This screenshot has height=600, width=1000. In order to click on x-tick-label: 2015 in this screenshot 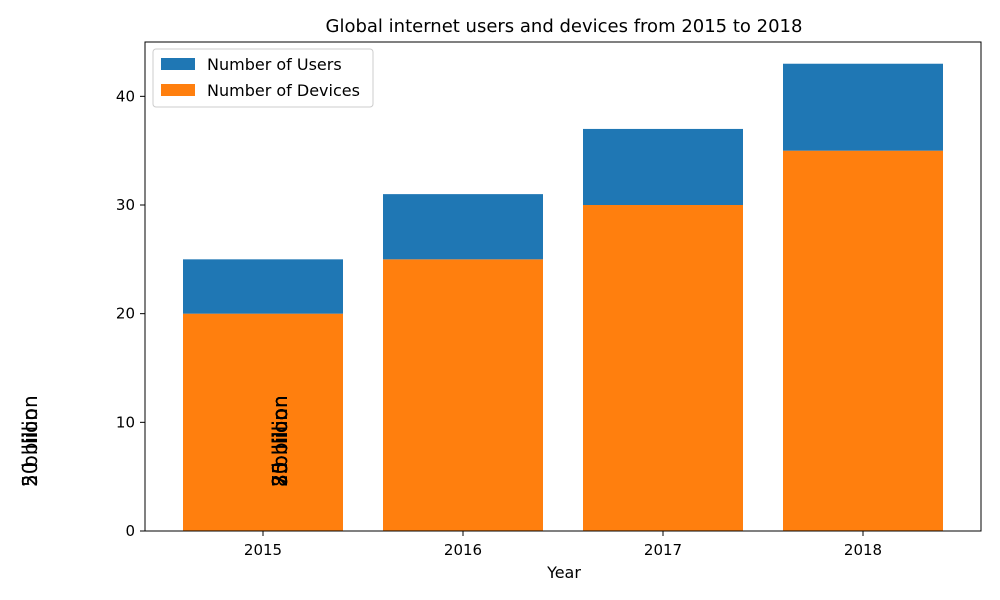, I will do `click(263, 550)`.